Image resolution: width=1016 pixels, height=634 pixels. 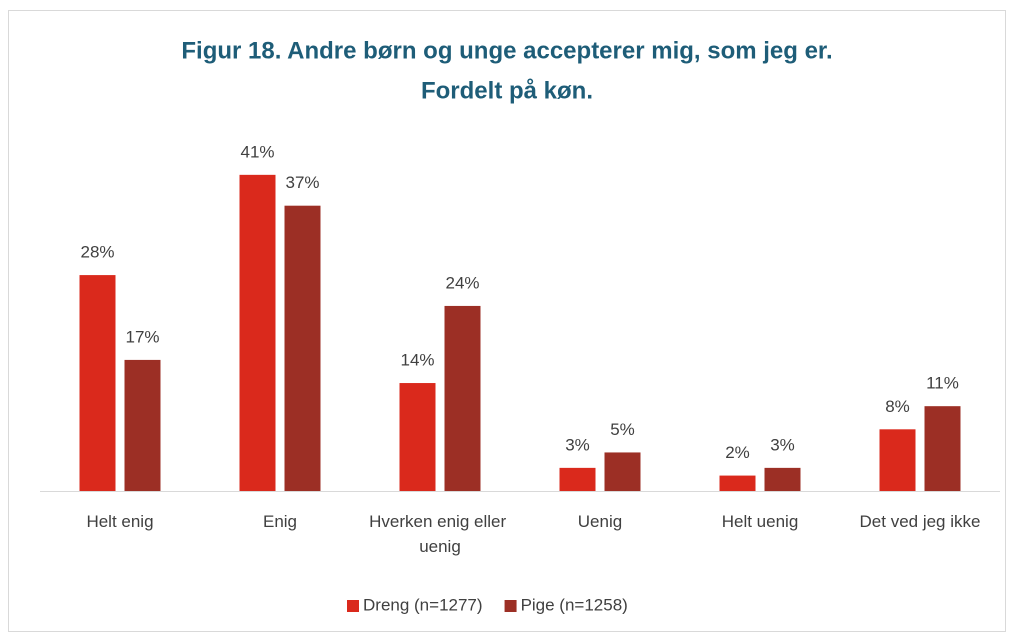 What do you see at coordinates (302, 182) in the screenshot?
I see `data-label: 37%` at bounding box center [302, 182].